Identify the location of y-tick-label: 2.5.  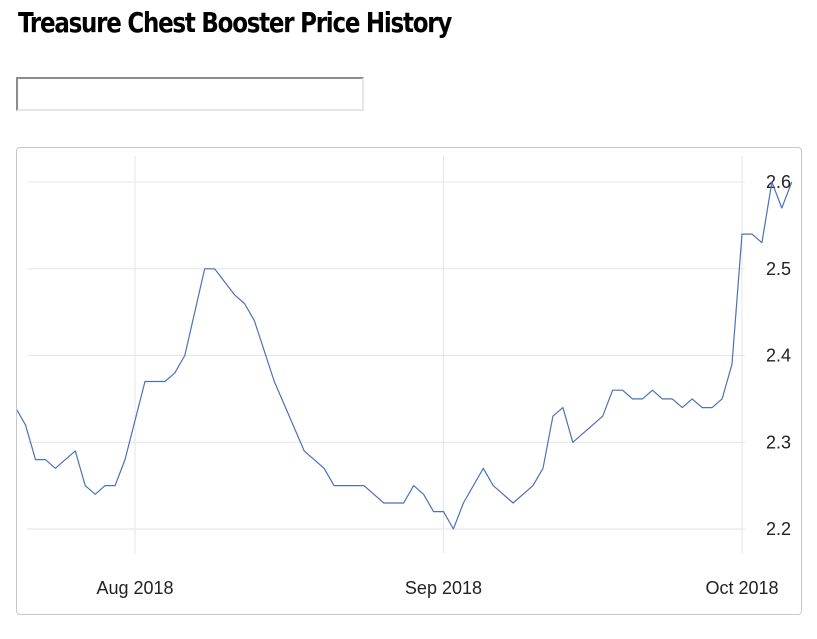
(778, 269).